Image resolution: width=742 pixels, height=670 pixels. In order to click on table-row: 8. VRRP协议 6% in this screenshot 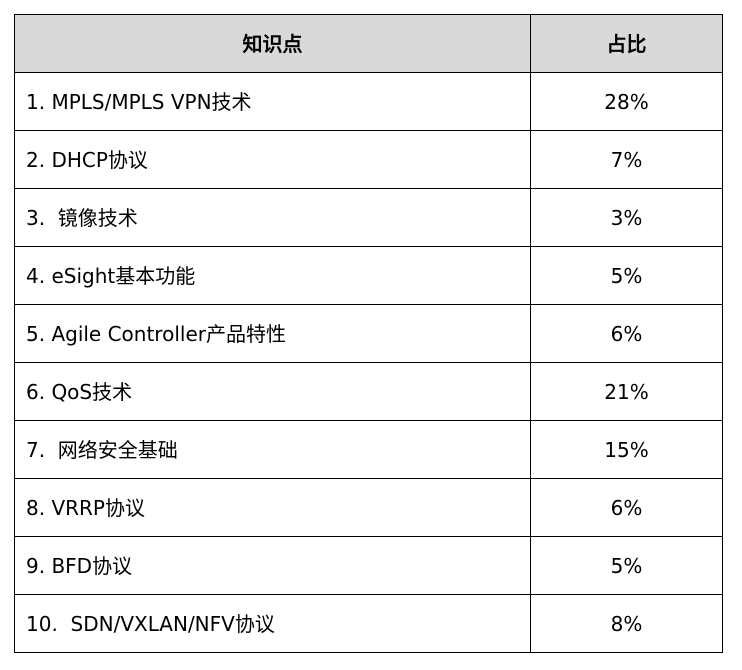, I will do `click(368, 507)`.